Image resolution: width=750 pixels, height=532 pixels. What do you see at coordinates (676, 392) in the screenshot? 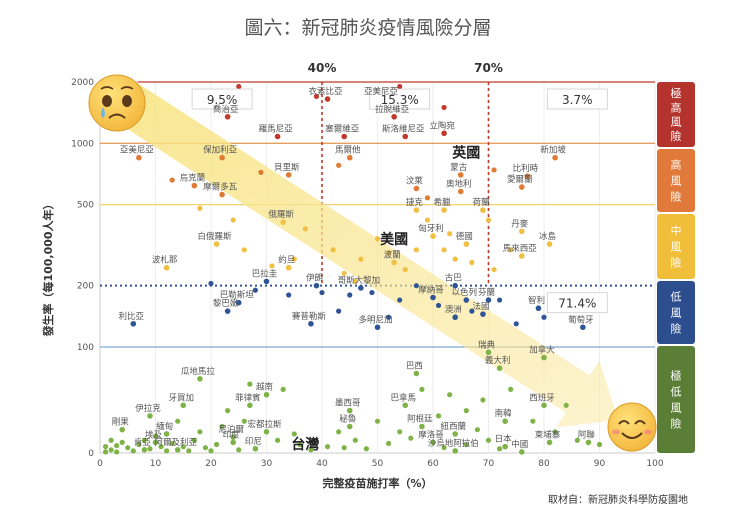
I see `risk-band-char: 低` at bounding box center [676, 392].